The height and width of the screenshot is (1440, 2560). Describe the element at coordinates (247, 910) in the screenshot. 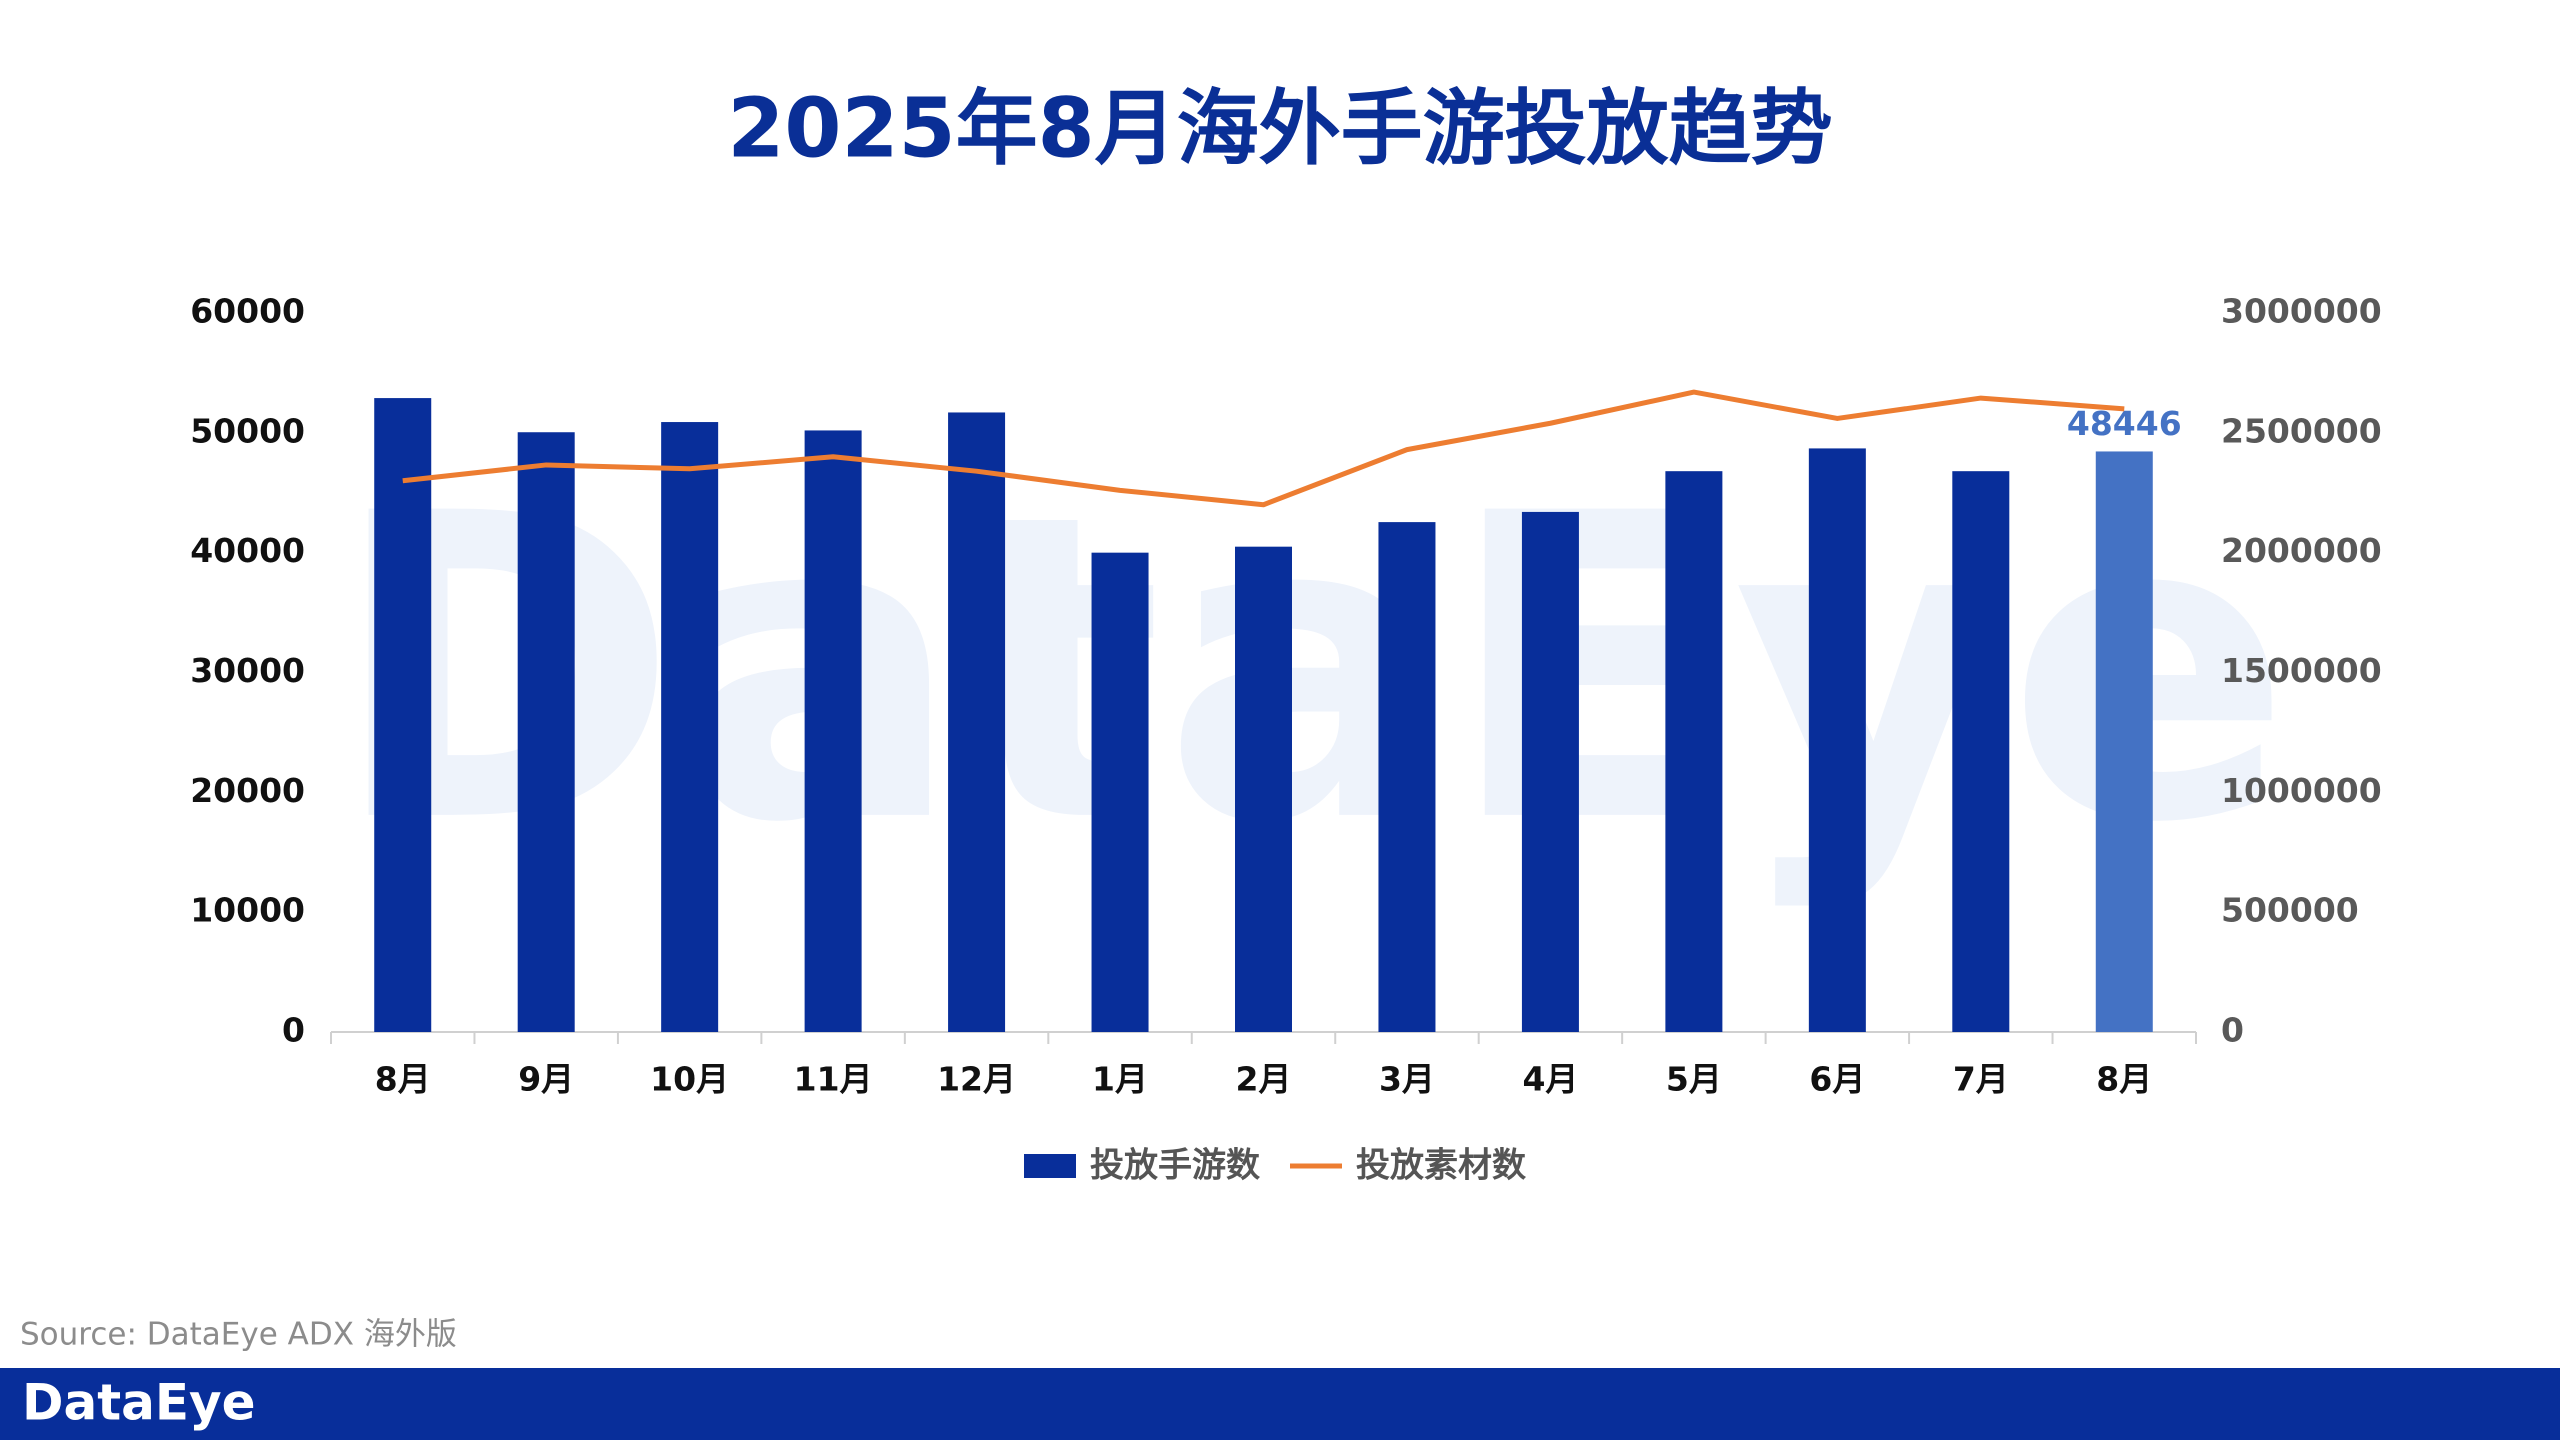

I see `y-tick-label: 10000` at that location.